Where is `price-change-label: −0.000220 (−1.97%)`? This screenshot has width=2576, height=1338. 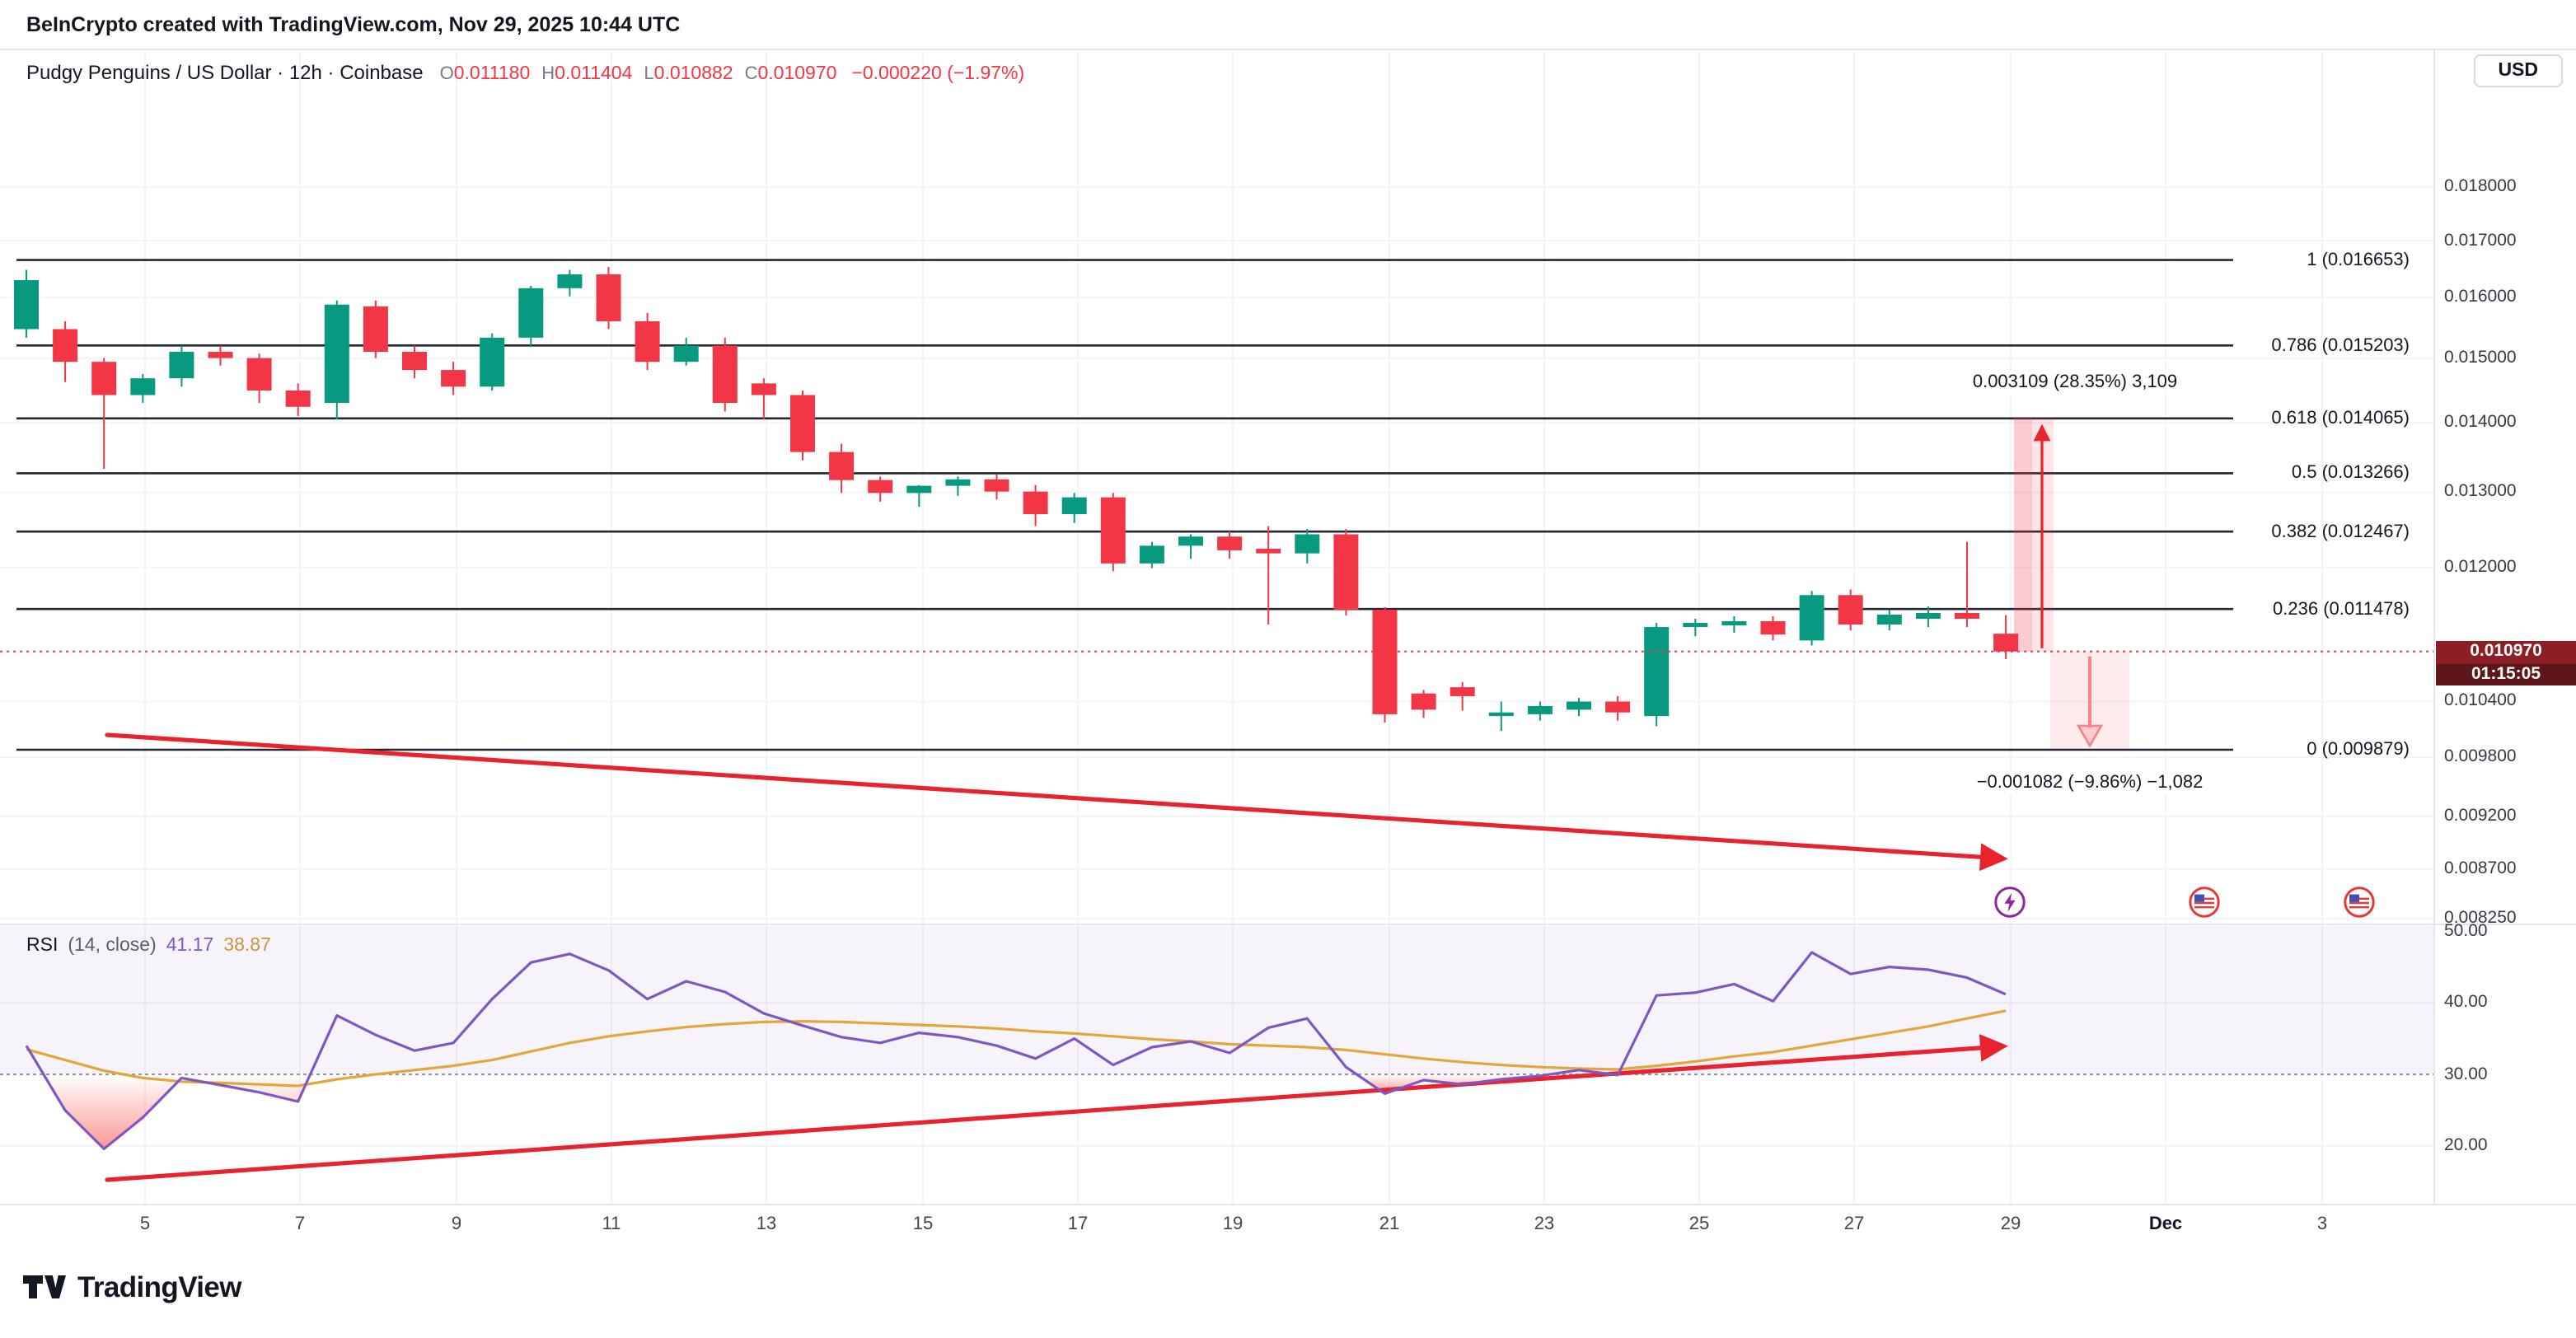 price-change-label: −0.000220 (−1.97%) is located at coordinates (938, 74).